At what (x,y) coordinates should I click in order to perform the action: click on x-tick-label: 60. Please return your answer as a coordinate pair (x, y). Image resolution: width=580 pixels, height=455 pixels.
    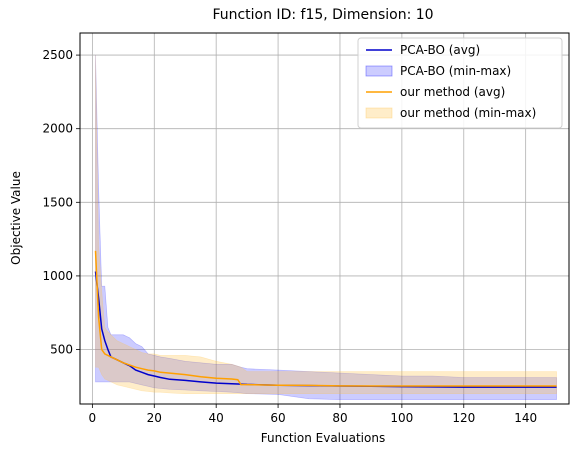
    Looking at the image, I should click on (277, 418).